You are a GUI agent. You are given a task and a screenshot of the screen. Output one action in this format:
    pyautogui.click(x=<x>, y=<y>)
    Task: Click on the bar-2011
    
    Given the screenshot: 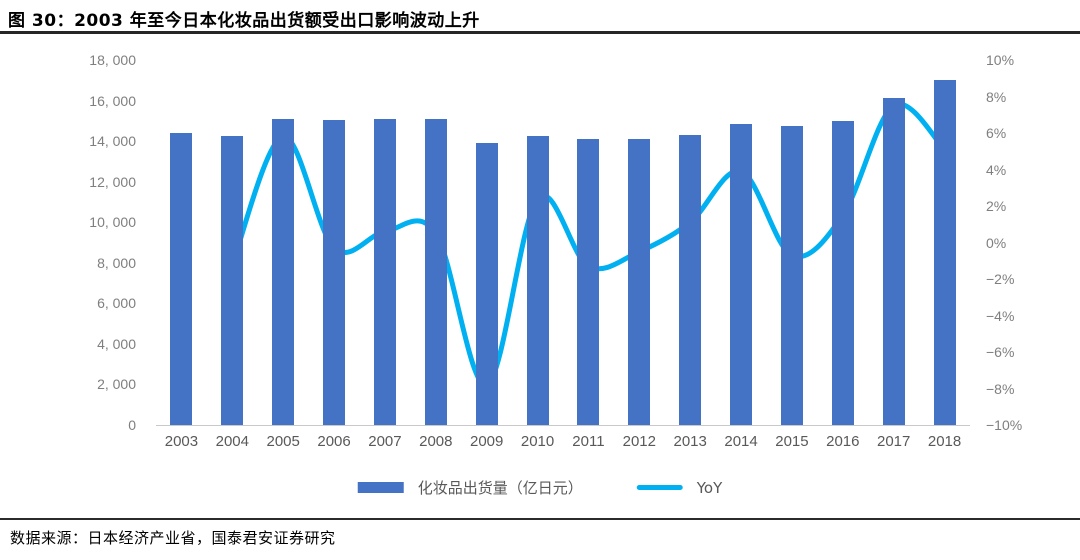 What is the action you would take?
    pyautogui.click(x=588, y=282)
    